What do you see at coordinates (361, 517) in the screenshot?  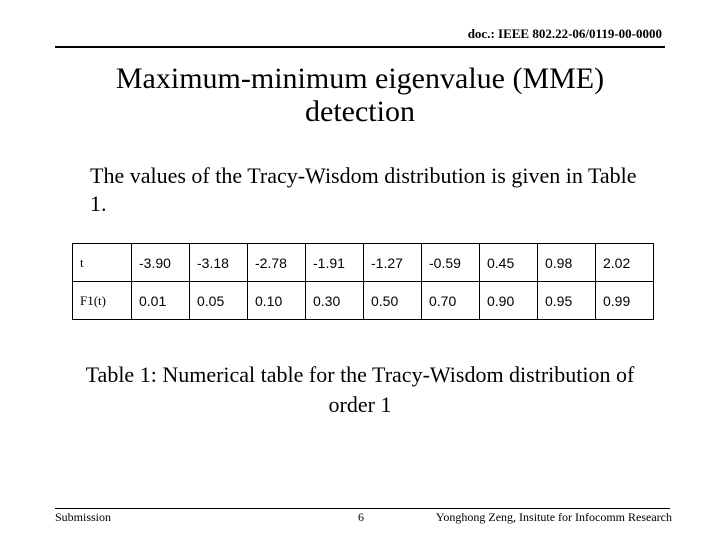 I see `page-number: 6` at bounding box center [361, 517].